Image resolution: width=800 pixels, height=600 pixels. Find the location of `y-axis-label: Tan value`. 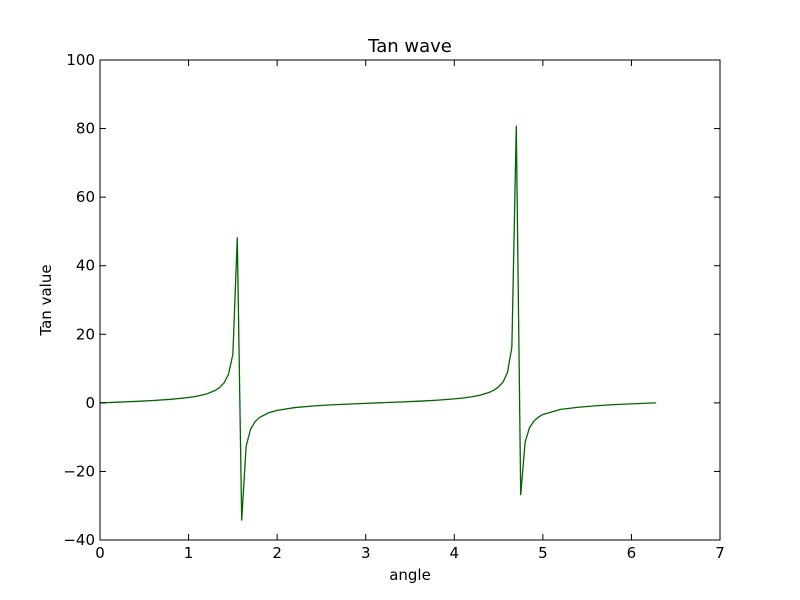

y-axis-label: Tan value is located at coordinates (46, 300).